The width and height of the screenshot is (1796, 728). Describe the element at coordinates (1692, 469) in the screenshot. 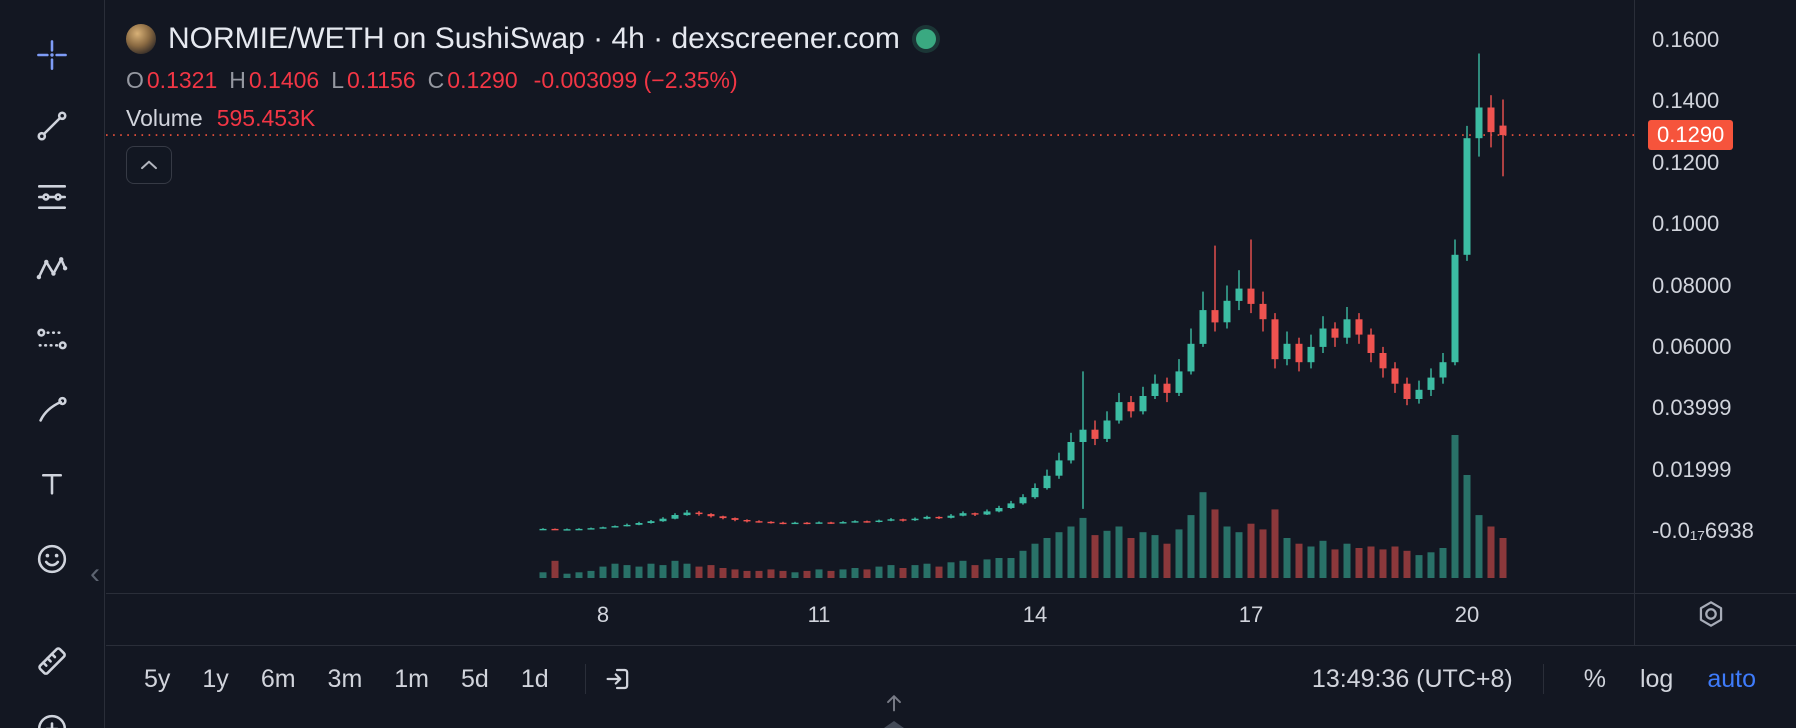

I see `price-axis-label: 0.01999` at that location.